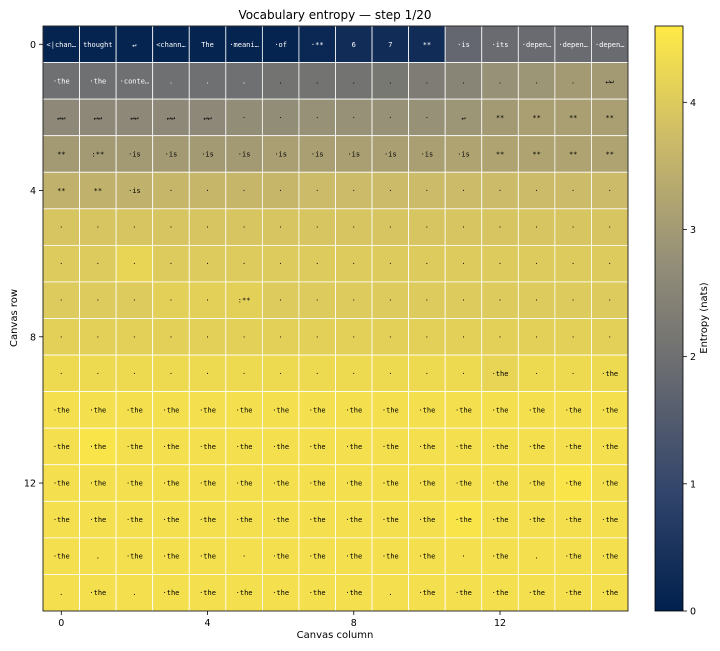  What do you see at coordinates (669, 318) in the screenshot?
I see `colorbar` at bounding box center [669, 318].